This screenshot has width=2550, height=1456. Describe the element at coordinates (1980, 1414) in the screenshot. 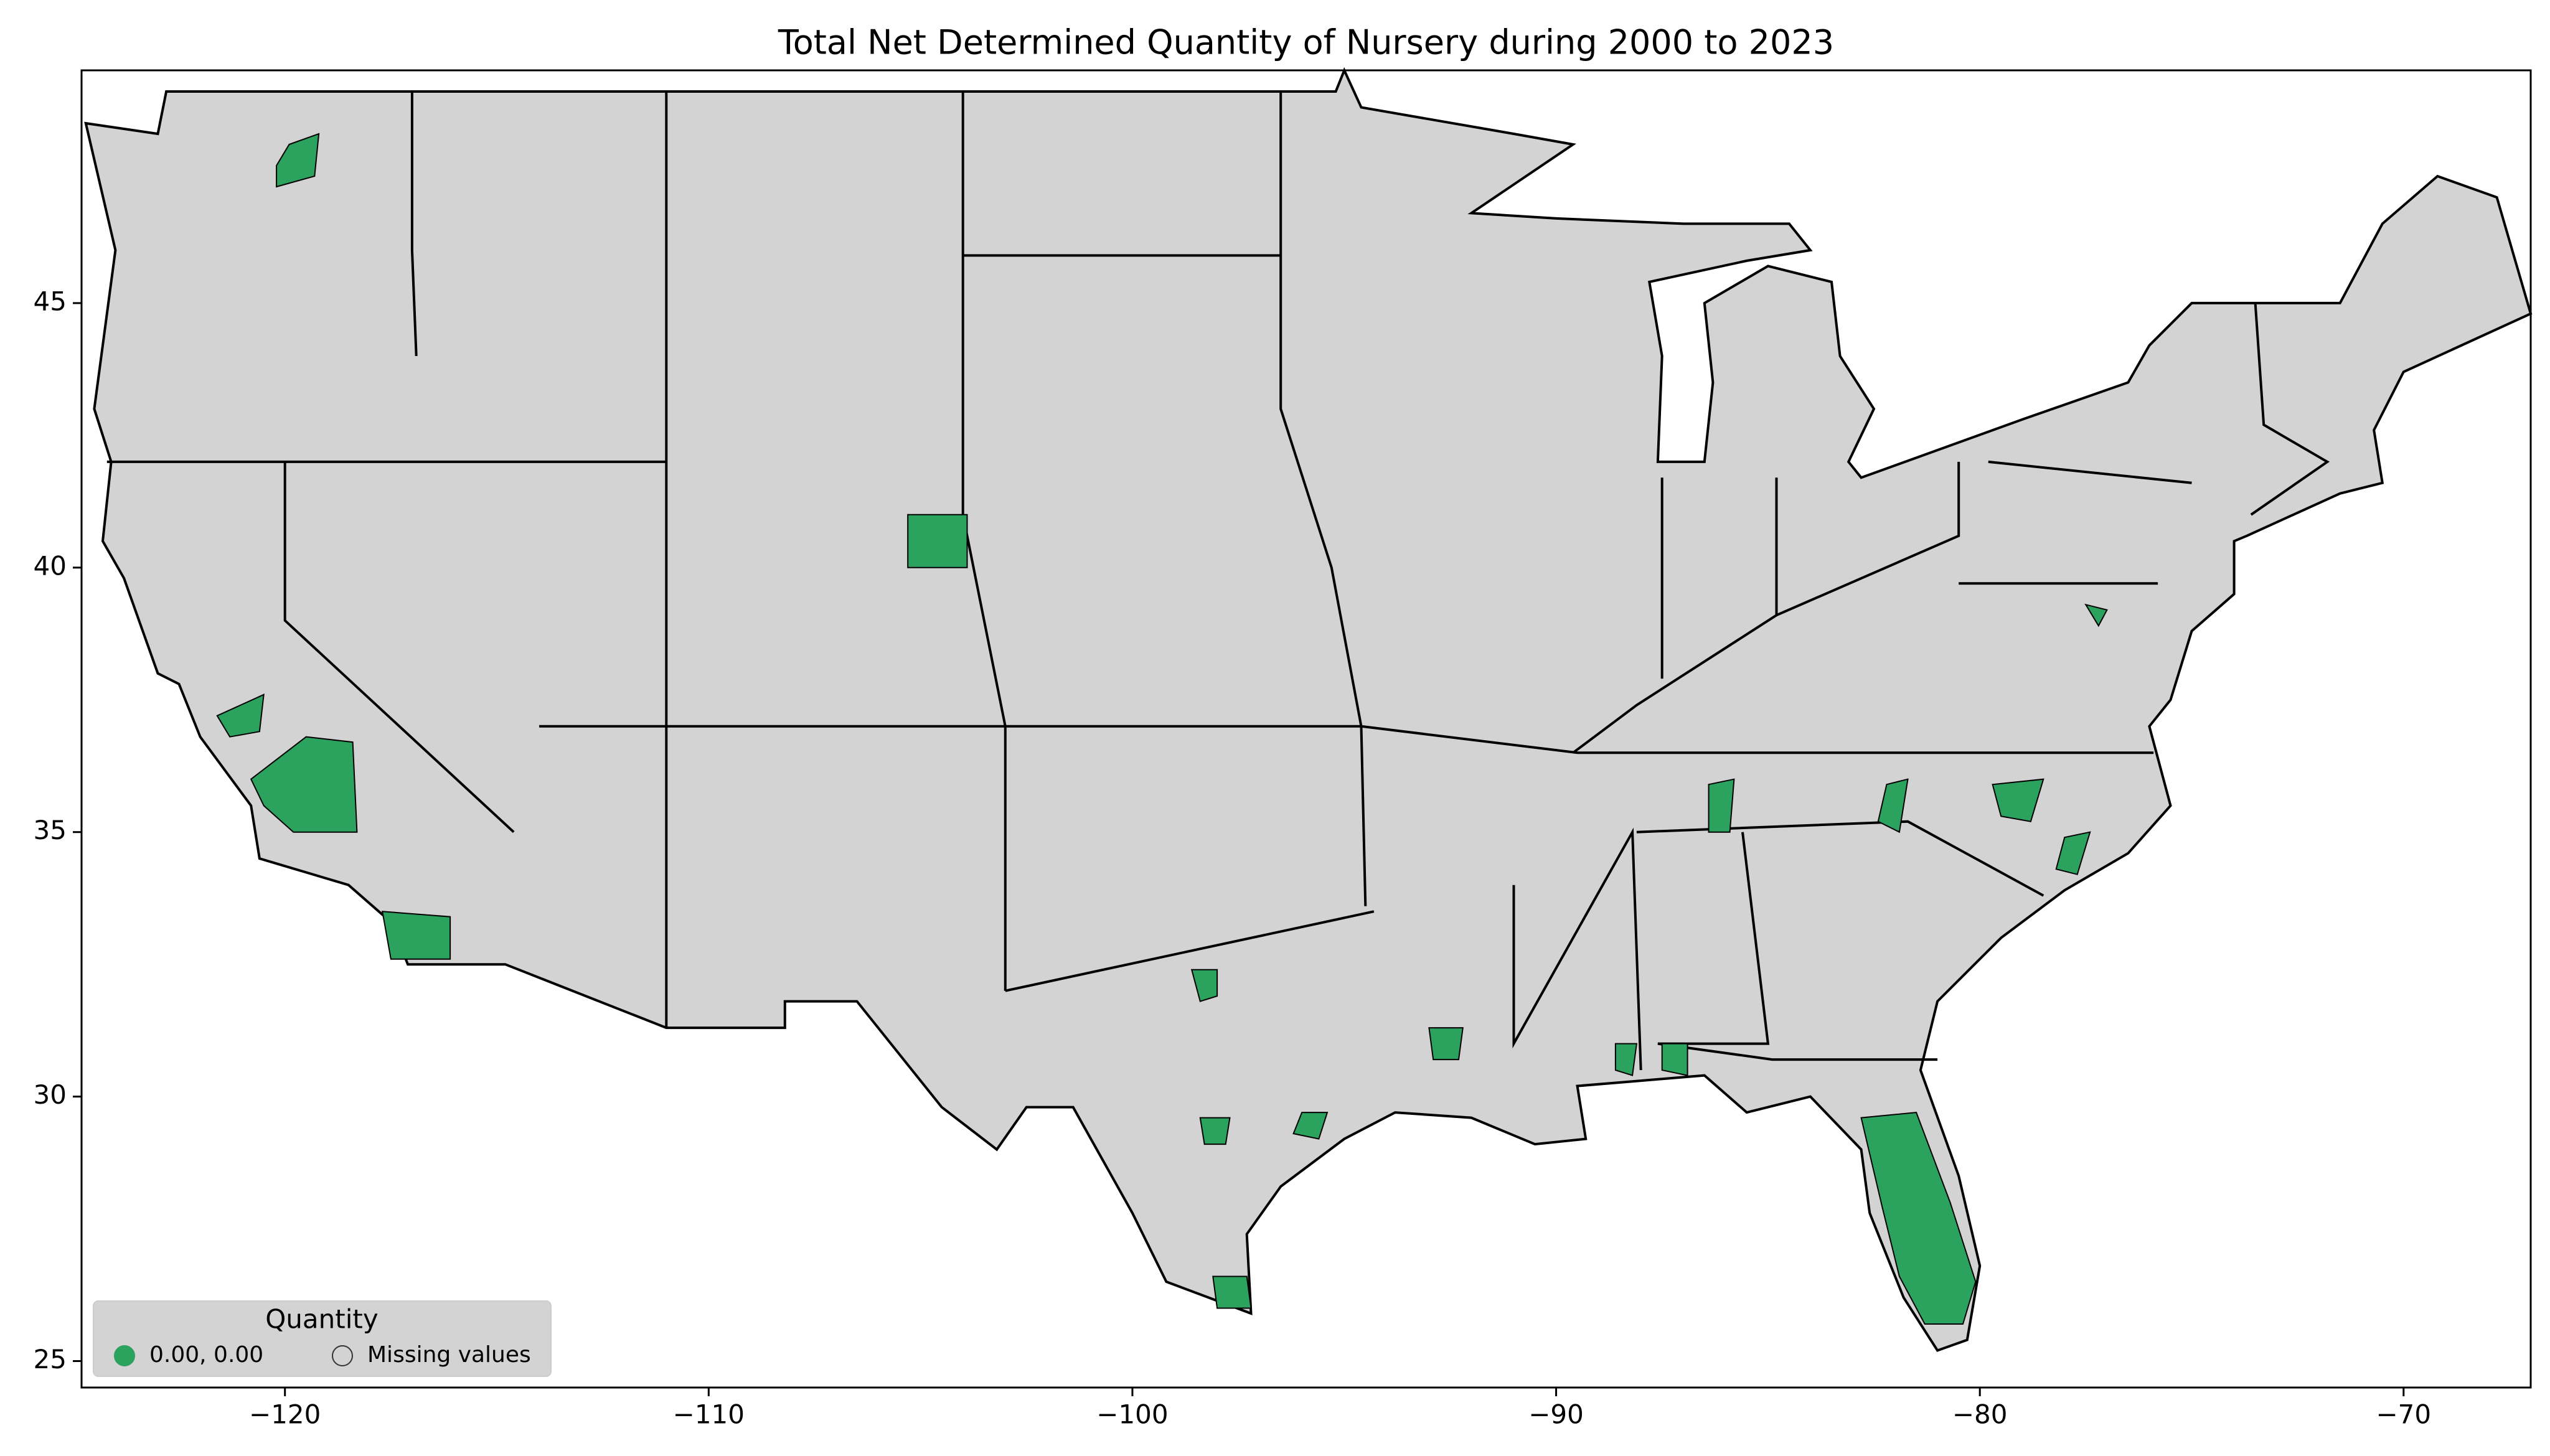

I see `x-tick-label: −80` at that location.